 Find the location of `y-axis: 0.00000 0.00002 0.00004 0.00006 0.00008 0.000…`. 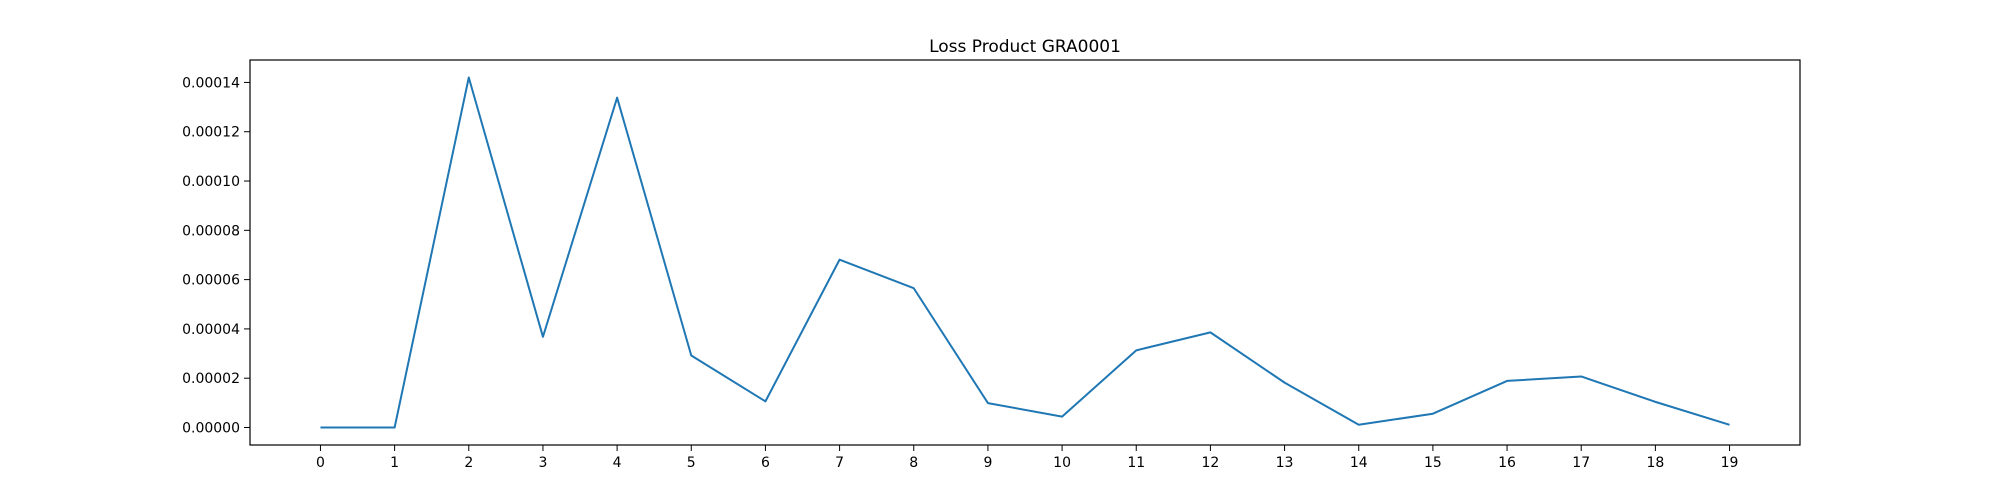

y-axis: 0.00000 0.00002 0.00004 0.00006 0.00008 0.000… is located at coordinates (216, 256).